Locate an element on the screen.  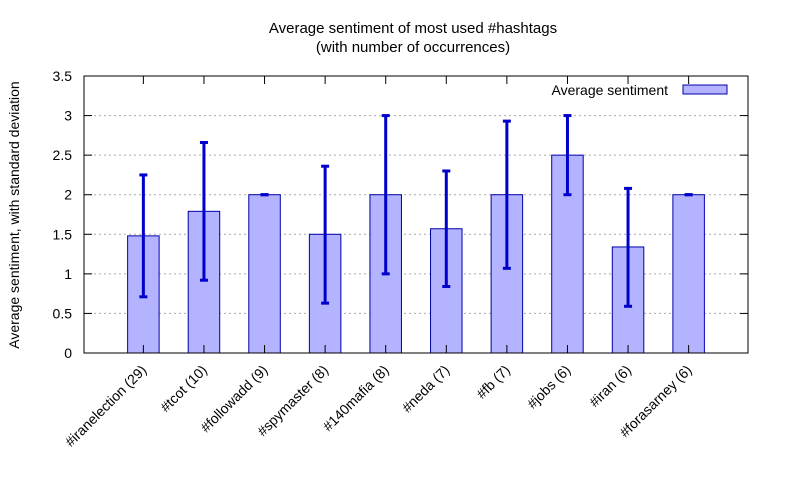
y-tick-label: 0.5 is located at coordinates (63, 313).